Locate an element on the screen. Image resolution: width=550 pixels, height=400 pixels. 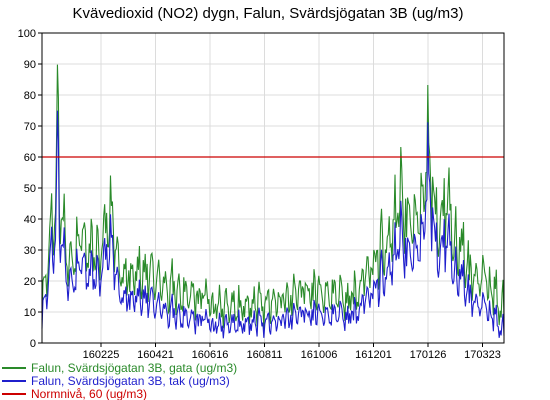
x-tick-label: 160811 is located at coordinates (265, 355).